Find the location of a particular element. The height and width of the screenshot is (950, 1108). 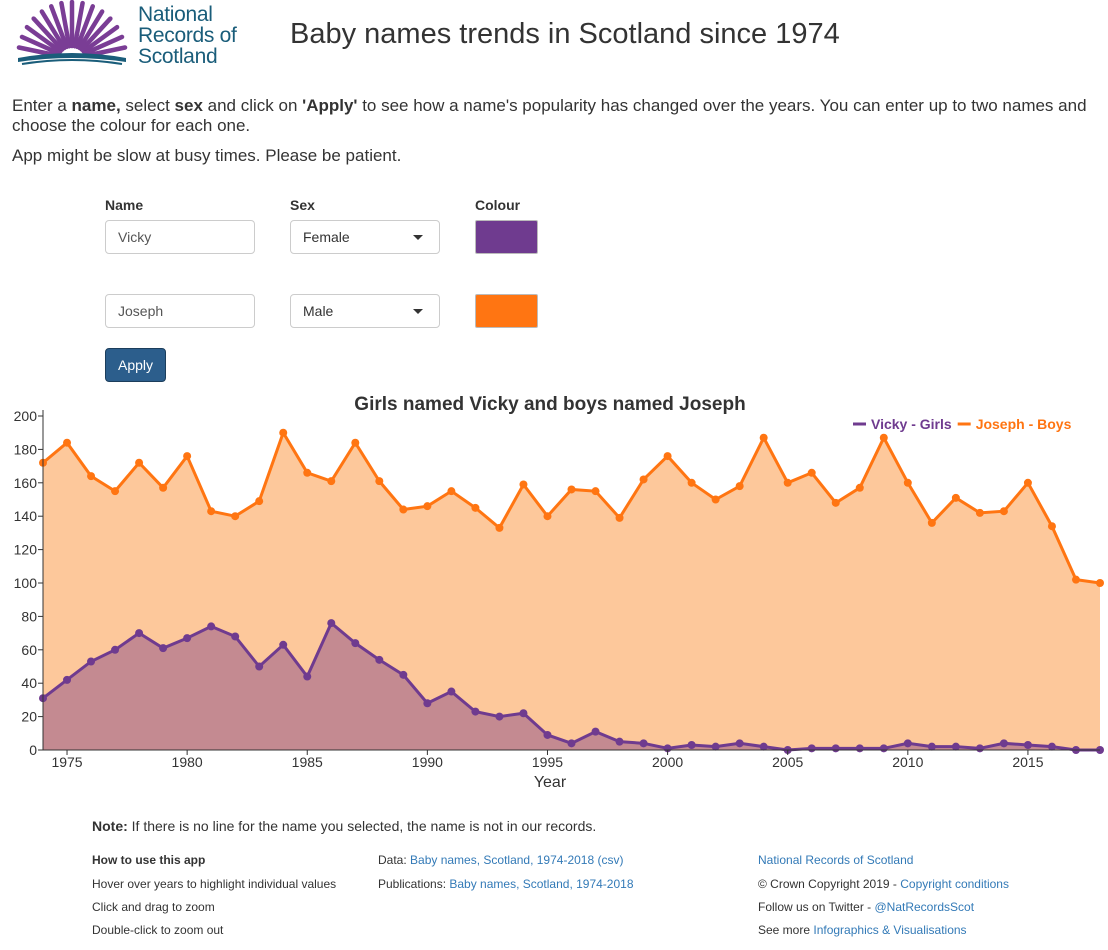

point-joseph-2018 is located at coordinates (1100, 583).